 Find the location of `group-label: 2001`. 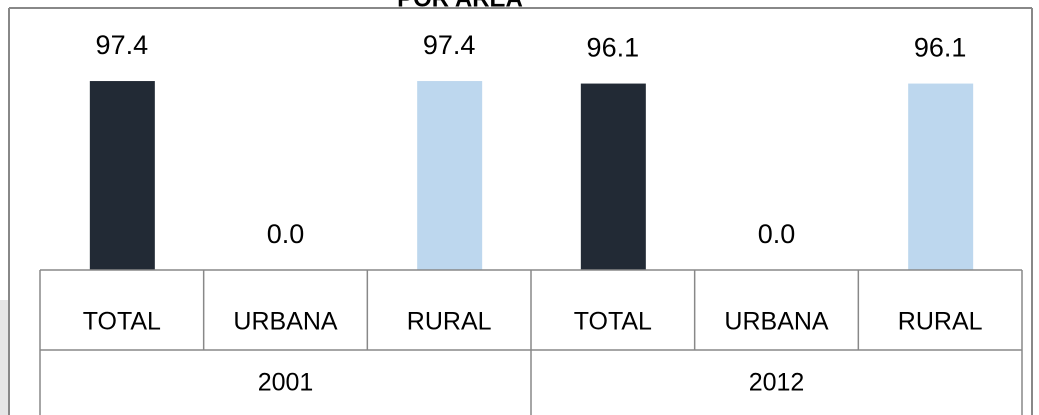

group-label: 2001 is located at coordinates (286, 383).